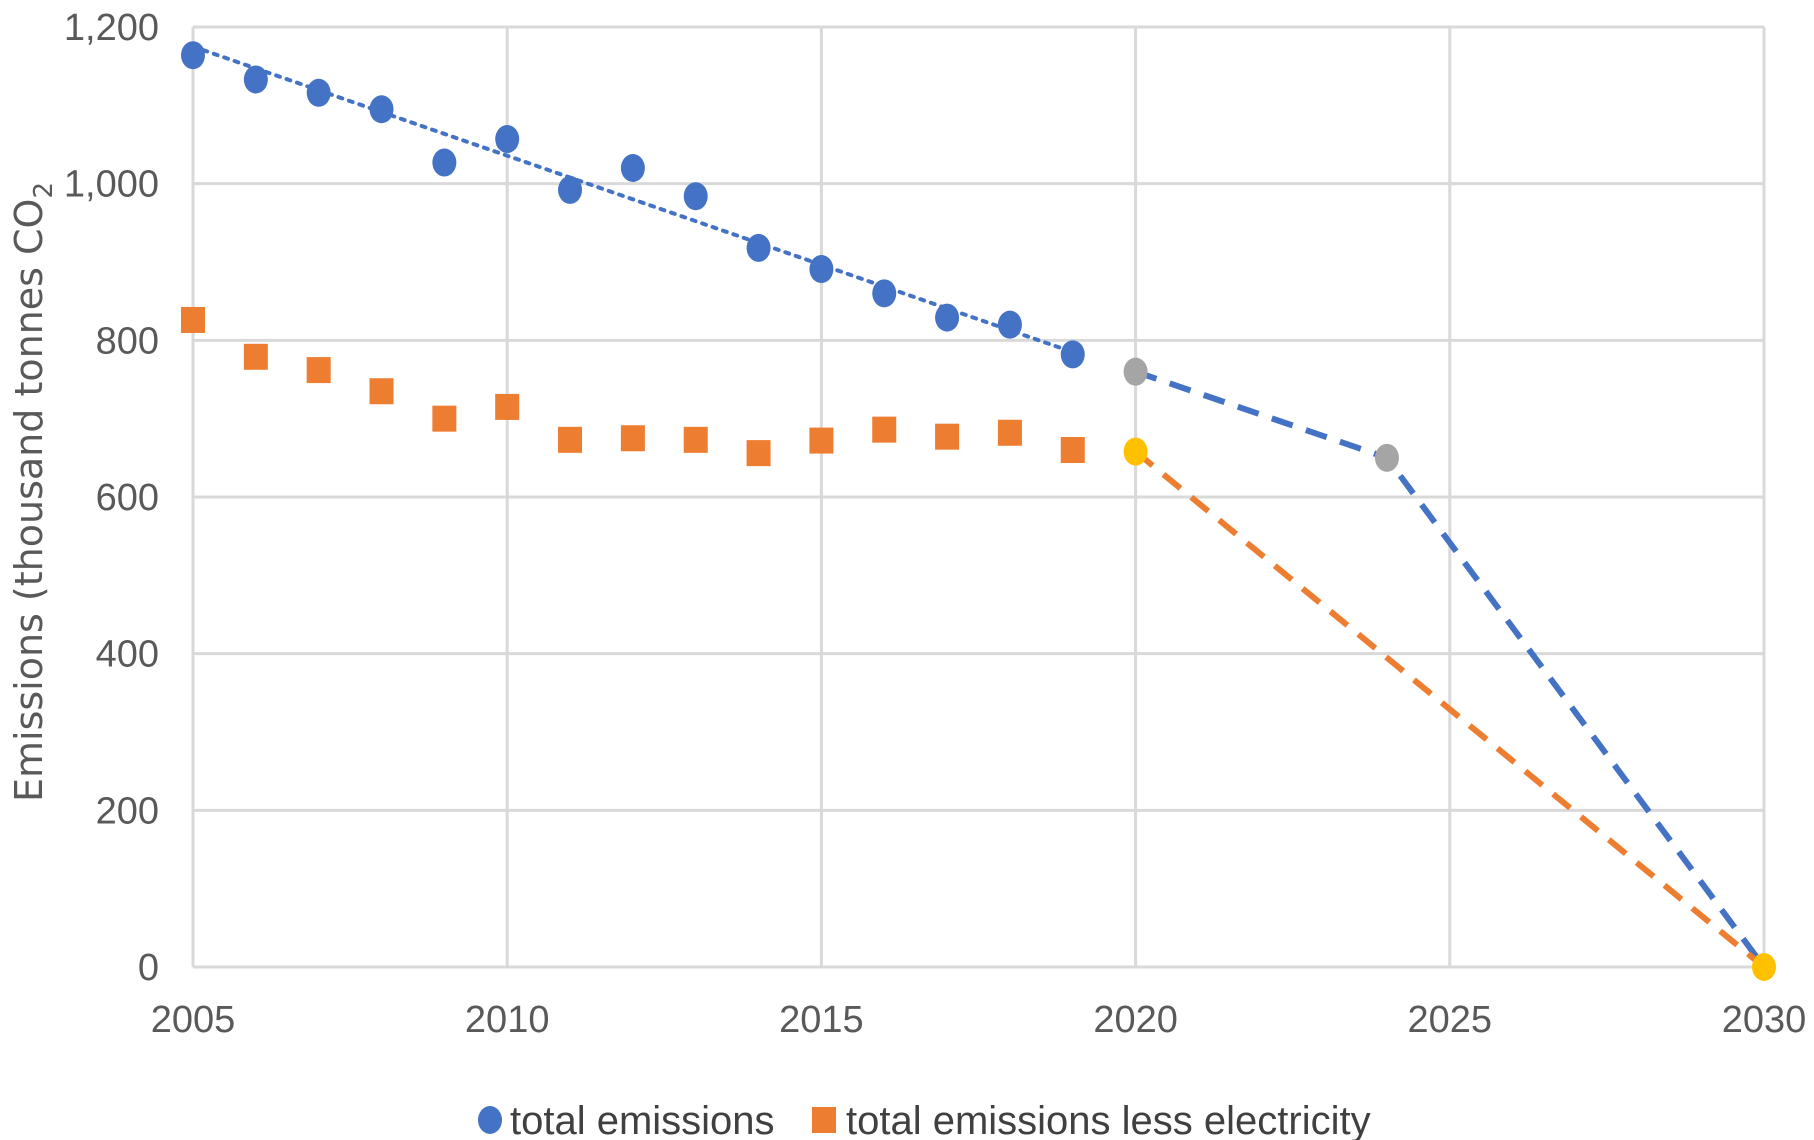 The image size is (1814, 1140). What do you see at coordinates (821, 1020) in the screenshot?
I see `x-tick-label: 2015` at bounding box center [821, 1020].